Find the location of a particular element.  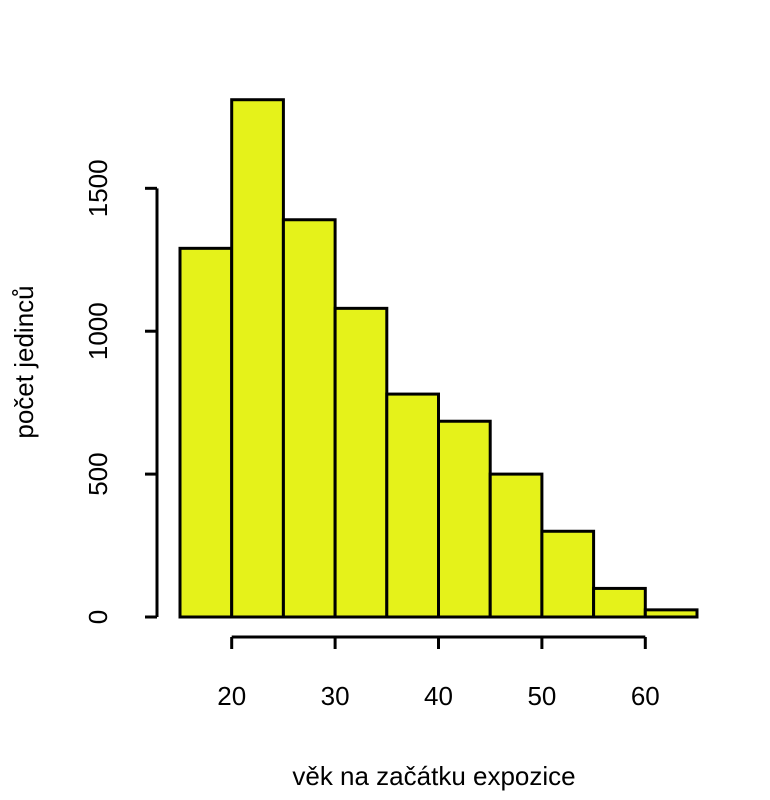

y-axis-title: počet jedinců is located at coordinates (24, 361).